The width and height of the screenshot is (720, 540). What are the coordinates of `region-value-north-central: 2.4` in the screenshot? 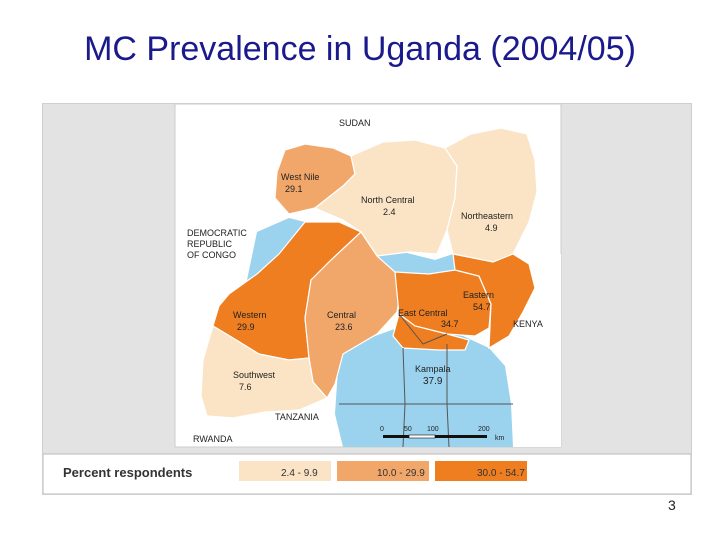 It's located at (389, 212).